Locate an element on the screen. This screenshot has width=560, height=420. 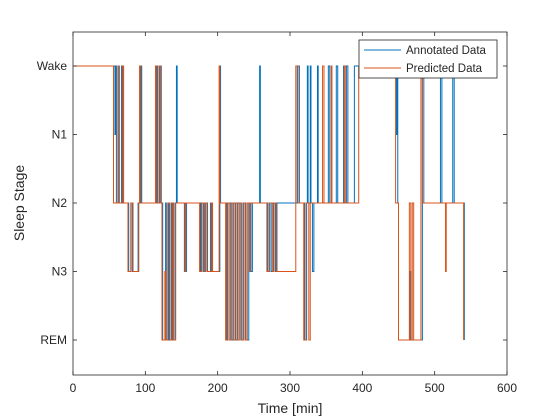
x-tick-label: 100 is located at coordinates (145, 388).